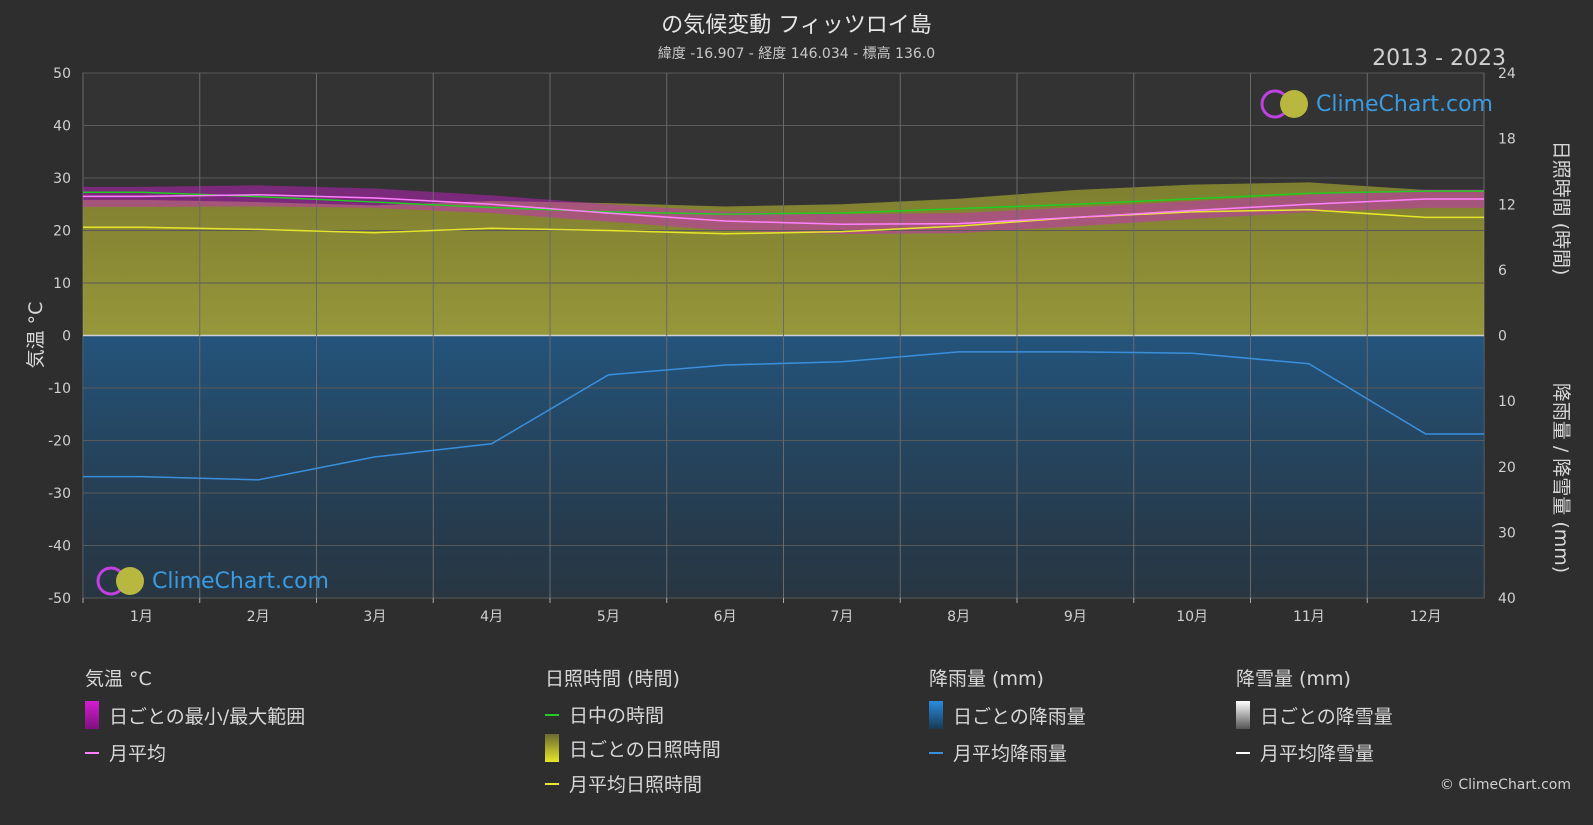 The height and width of the screenshot is (825, 1593). I want to click on chart-title: の気候変動 フィッツロイ島, so click(796, 25).